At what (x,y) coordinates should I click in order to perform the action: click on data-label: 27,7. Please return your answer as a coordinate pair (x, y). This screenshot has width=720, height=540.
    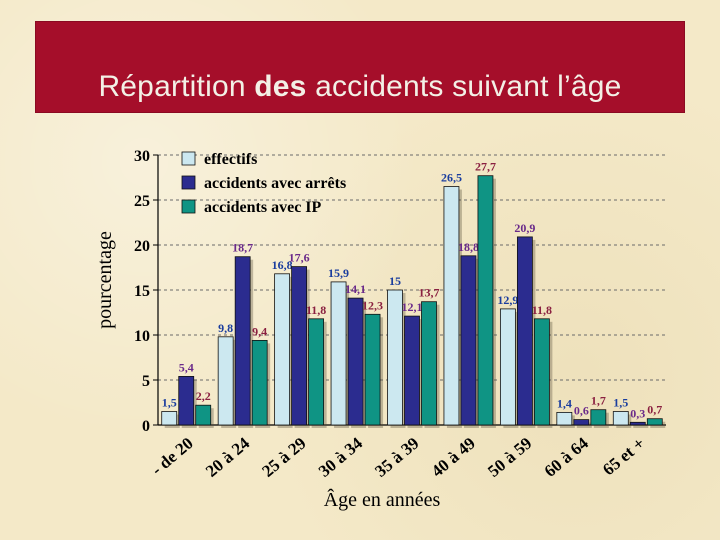
    Looking at the image, I should click on (485, 167).